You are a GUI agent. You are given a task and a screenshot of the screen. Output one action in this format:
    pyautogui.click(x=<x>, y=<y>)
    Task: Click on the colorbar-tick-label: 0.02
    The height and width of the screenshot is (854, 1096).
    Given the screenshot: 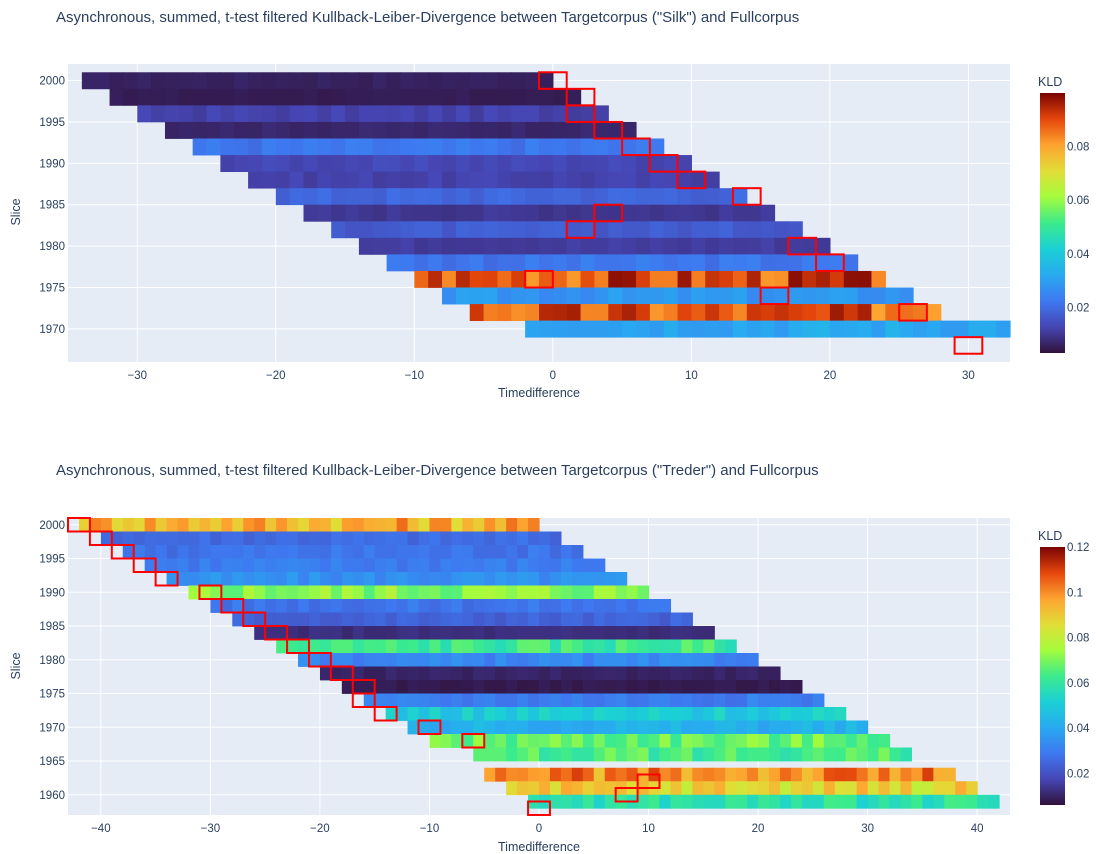 What is the action you would take?
    pyautogui.click(x=1078, y=774)
    